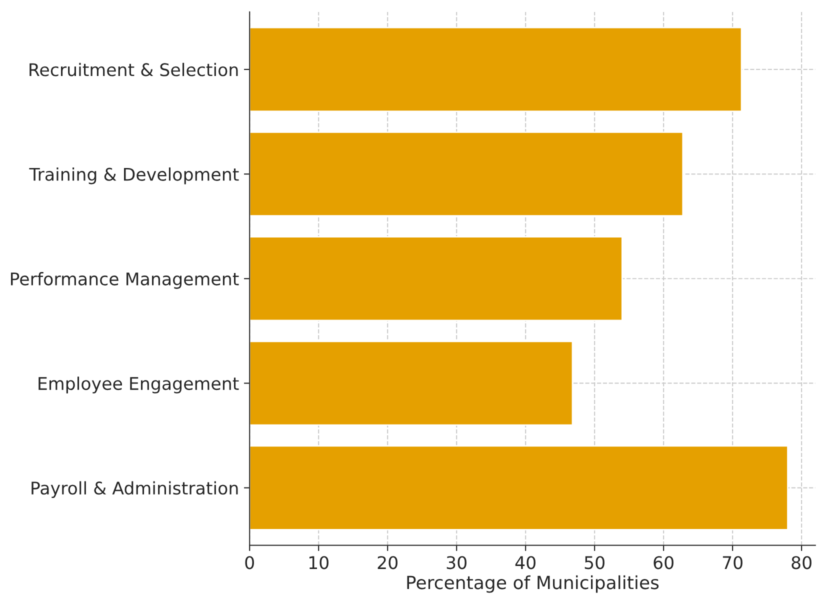 Image resolution: width=832 pixels, height=596 pixels. Describe the element at coordinates (525, 563) in the screenshot. I see `x-tick-label: 40` at that location.